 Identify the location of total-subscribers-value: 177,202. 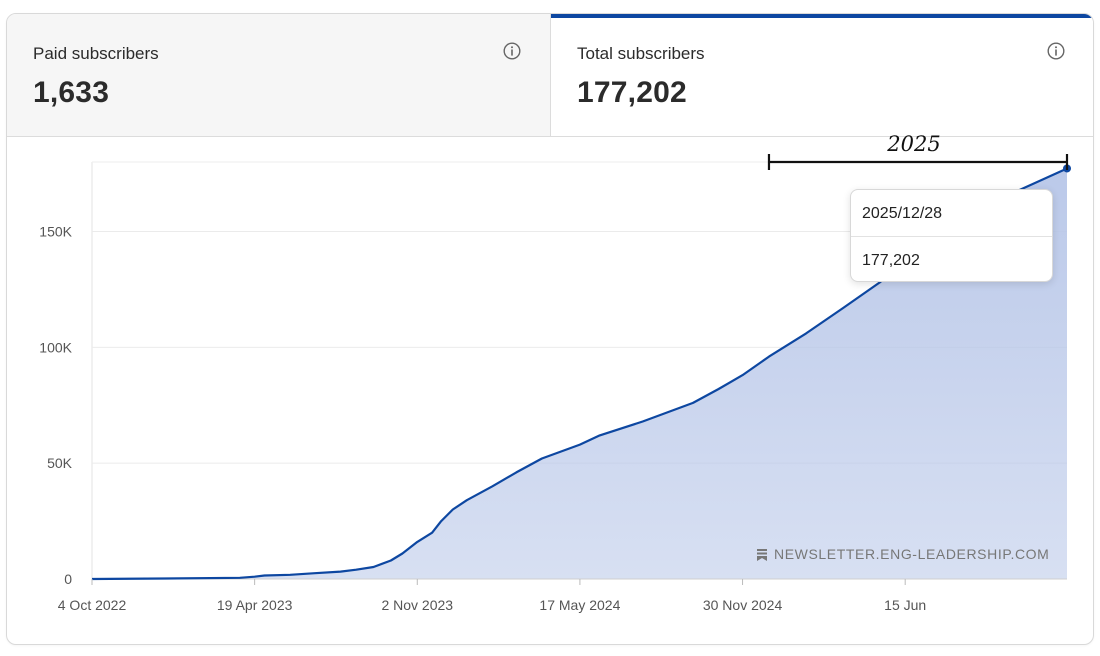
(632, 92).